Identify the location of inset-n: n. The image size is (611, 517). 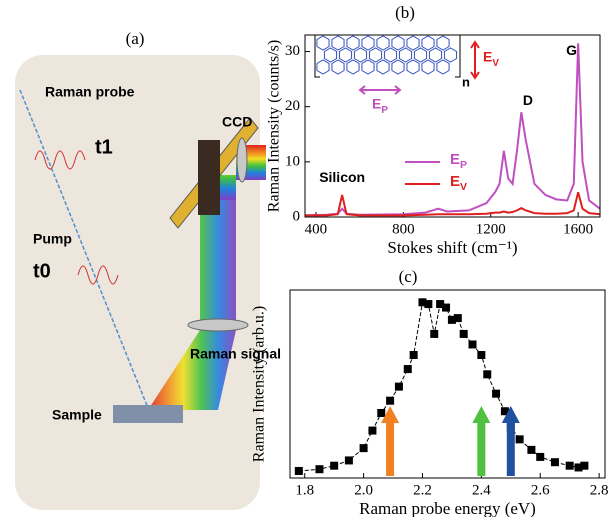
(466, 81).